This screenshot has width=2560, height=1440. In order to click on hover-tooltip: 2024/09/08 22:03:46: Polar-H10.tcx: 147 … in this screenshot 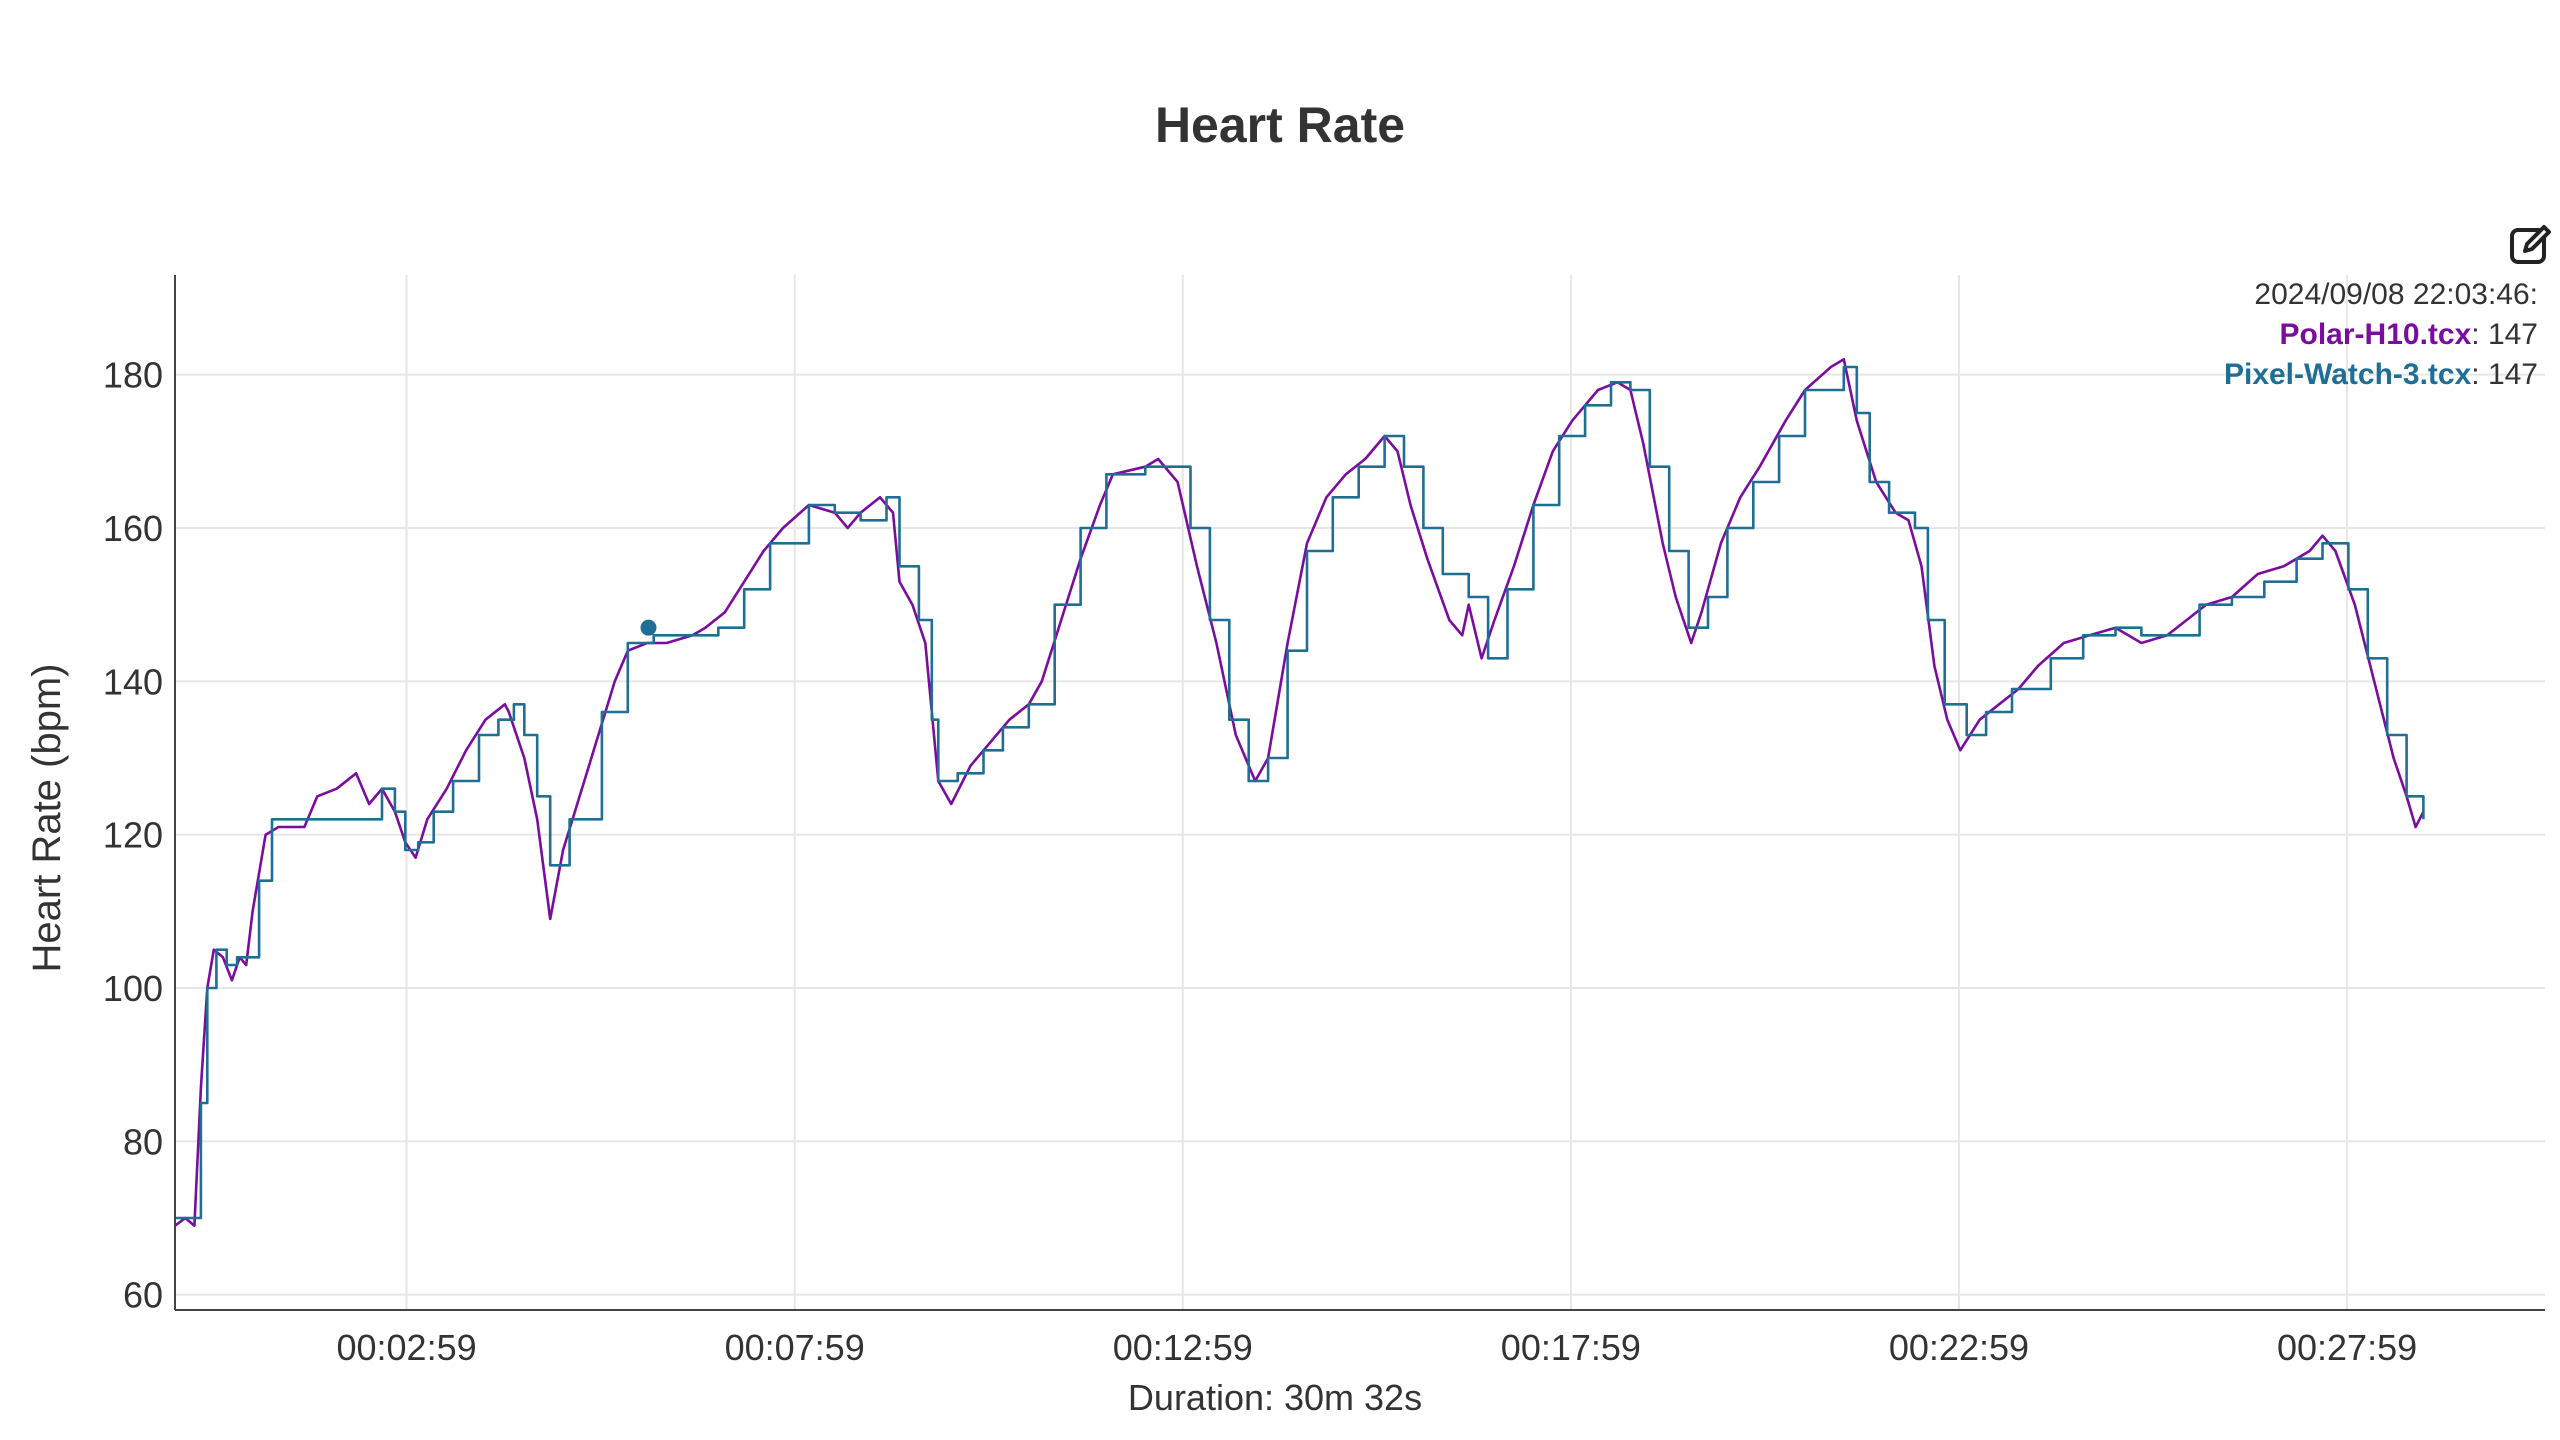, I will do `click(2381, 335)`.